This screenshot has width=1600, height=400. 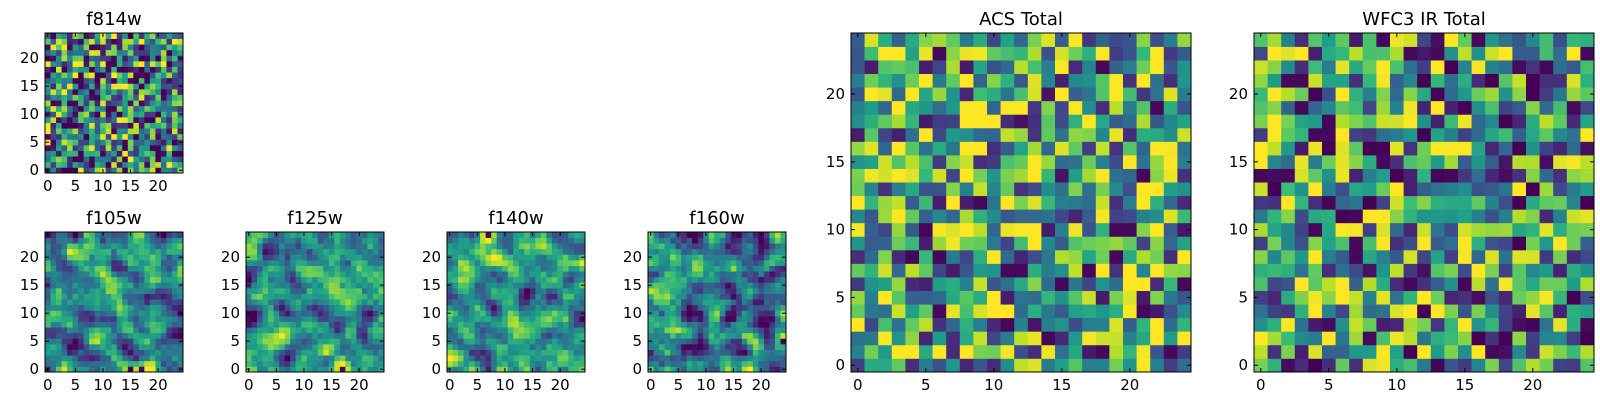 I want to click on heatmap-cells, so click(x=516, y=302).